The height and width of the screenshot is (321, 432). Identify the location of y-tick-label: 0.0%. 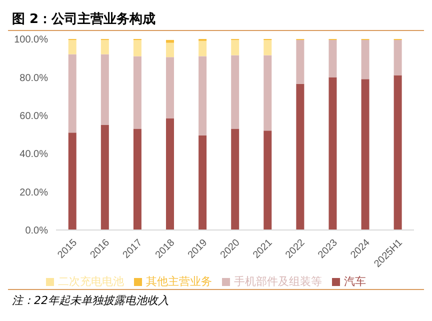
(36, 231).